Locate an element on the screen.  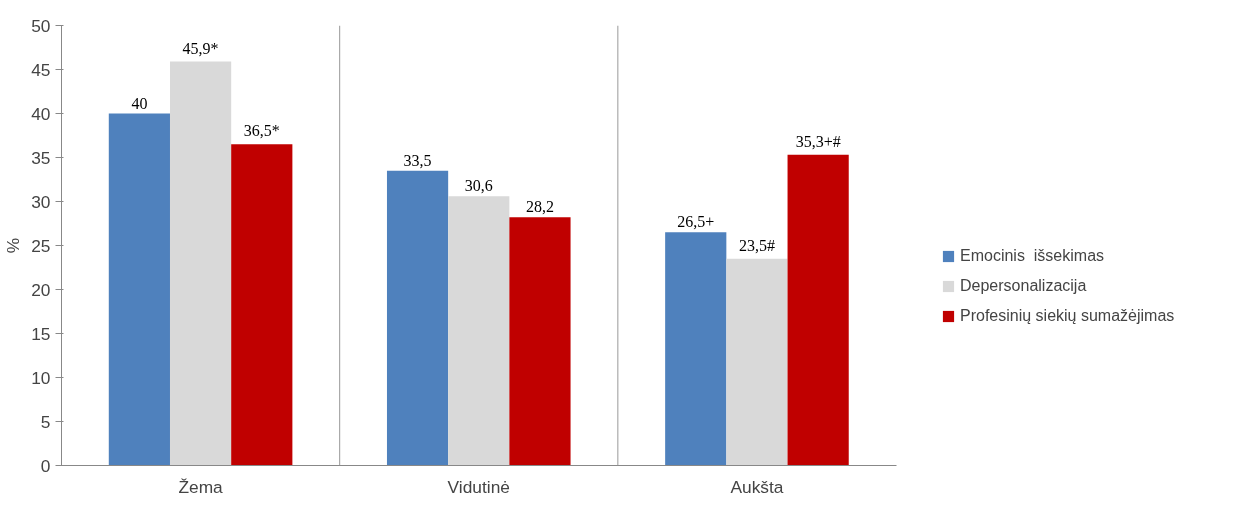
y-axis-title: % is located at coordinates (13, 245).